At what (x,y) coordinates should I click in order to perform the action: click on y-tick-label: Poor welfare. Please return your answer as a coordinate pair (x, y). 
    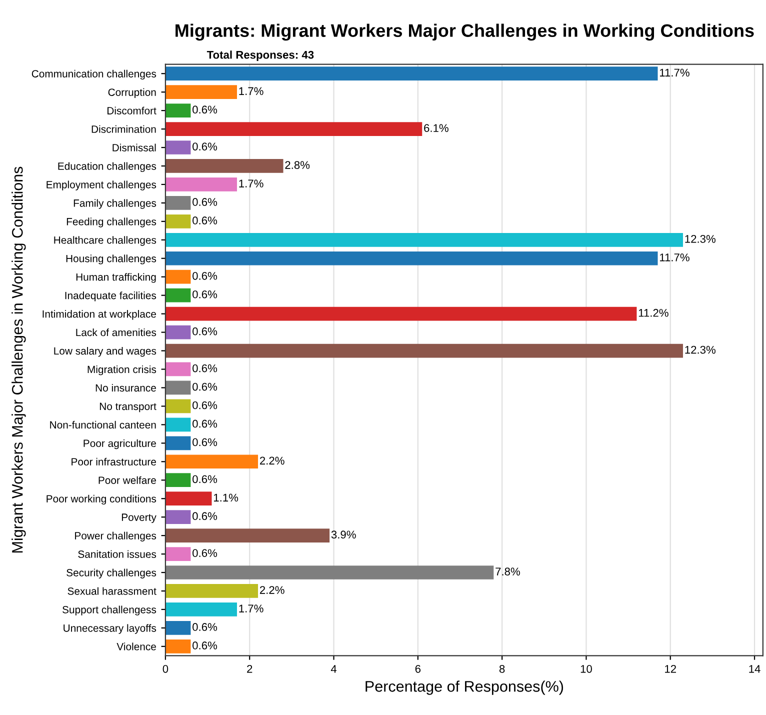
    Looking at the image, I should click on (127, 480).